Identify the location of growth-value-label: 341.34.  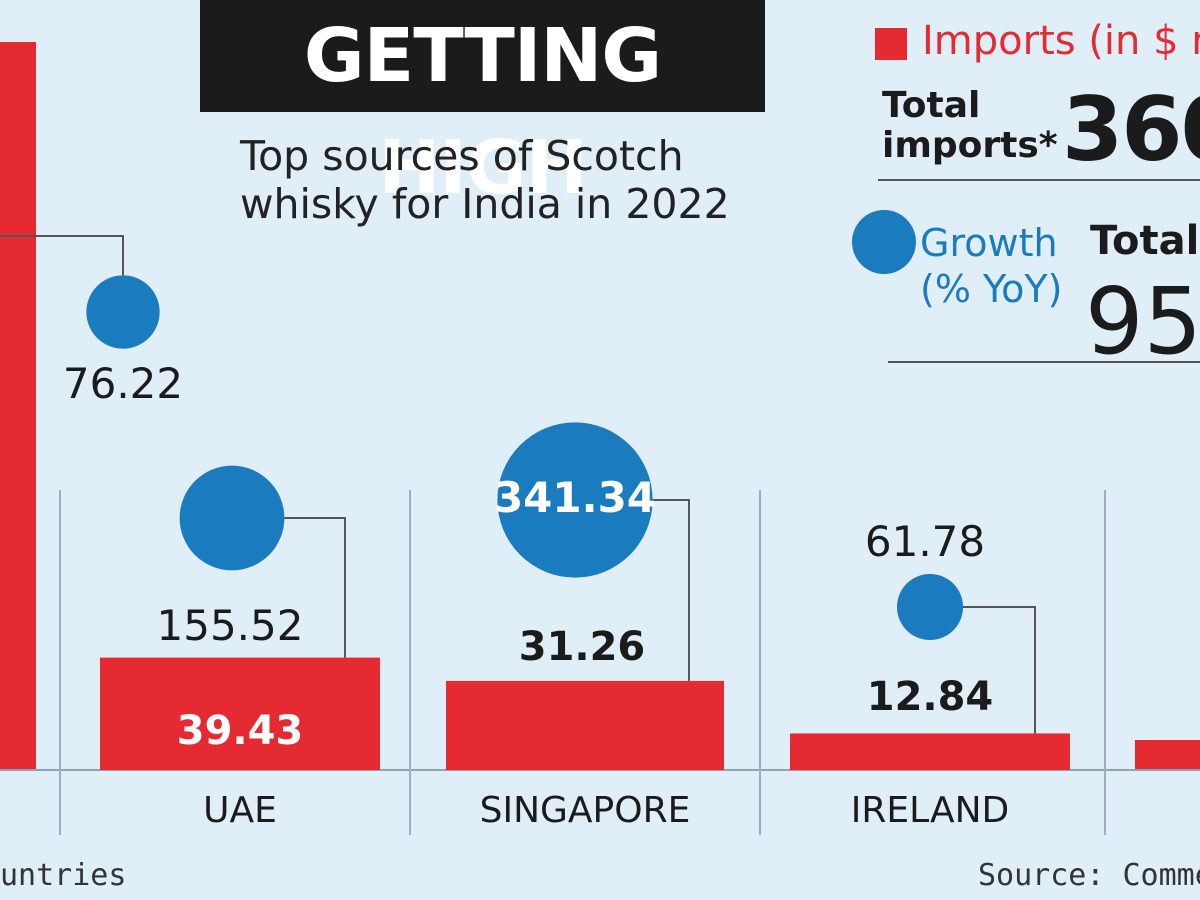
(575, 497).